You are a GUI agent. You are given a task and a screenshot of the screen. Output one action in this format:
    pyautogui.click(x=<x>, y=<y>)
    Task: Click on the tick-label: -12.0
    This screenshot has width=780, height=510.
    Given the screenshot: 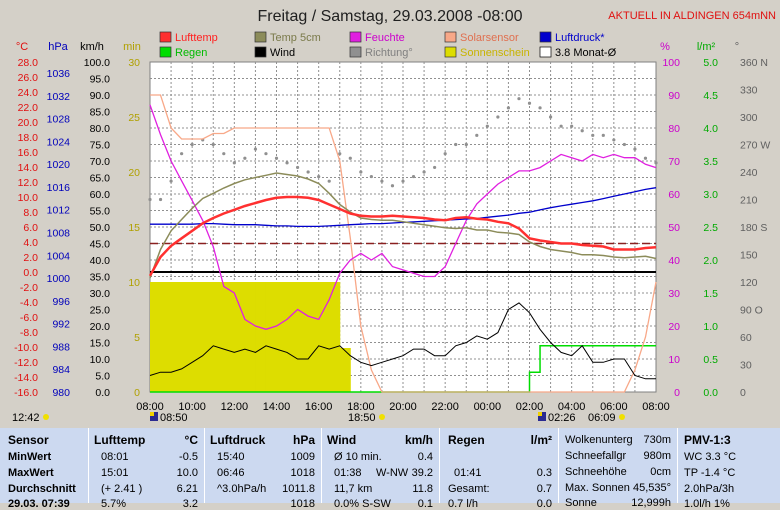 What is the action you would take?
    pyautogui.click(x=26, y=363)
    